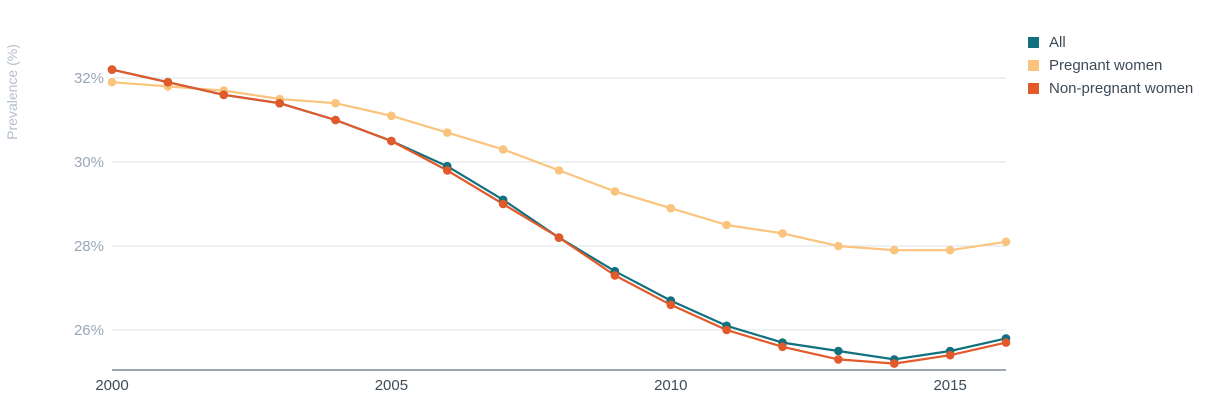 The image size is (1230, 403). I want to click on data-point-non-pregnant-women-2001, so click(168, 82).